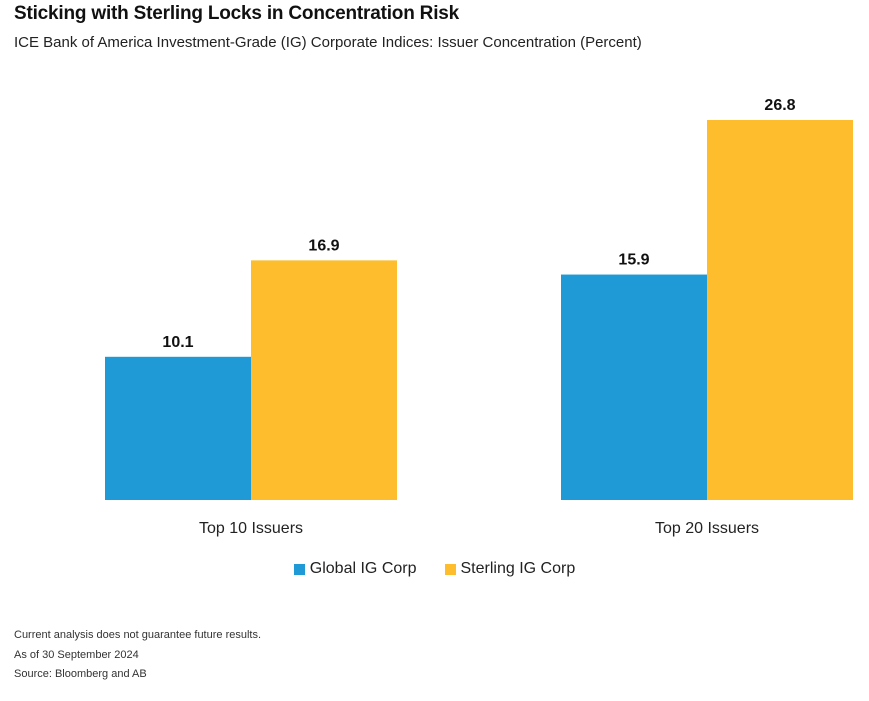  What do you see at coordinates (707, 528) in the screenshot?
I see `category-label-top-20: Top 20 Issuers` at bounding box center [707, 528].